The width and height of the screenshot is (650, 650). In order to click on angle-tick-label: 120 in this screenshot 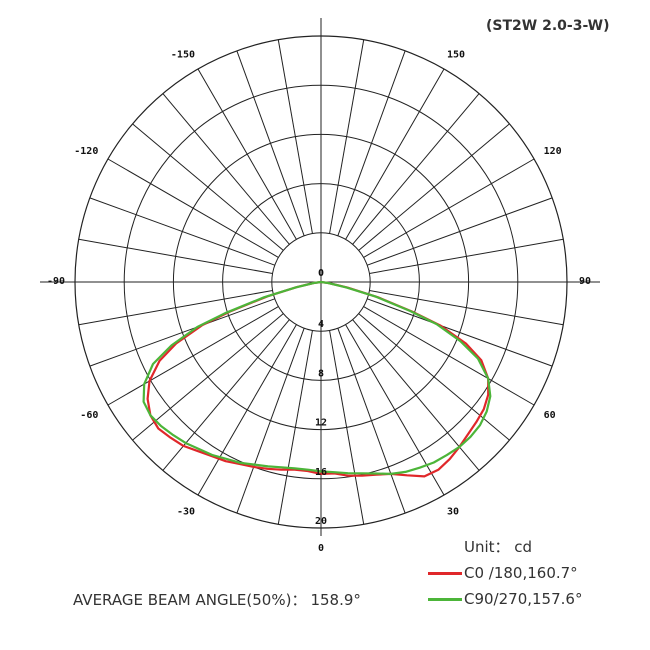, I will do `click(553, 151)`.